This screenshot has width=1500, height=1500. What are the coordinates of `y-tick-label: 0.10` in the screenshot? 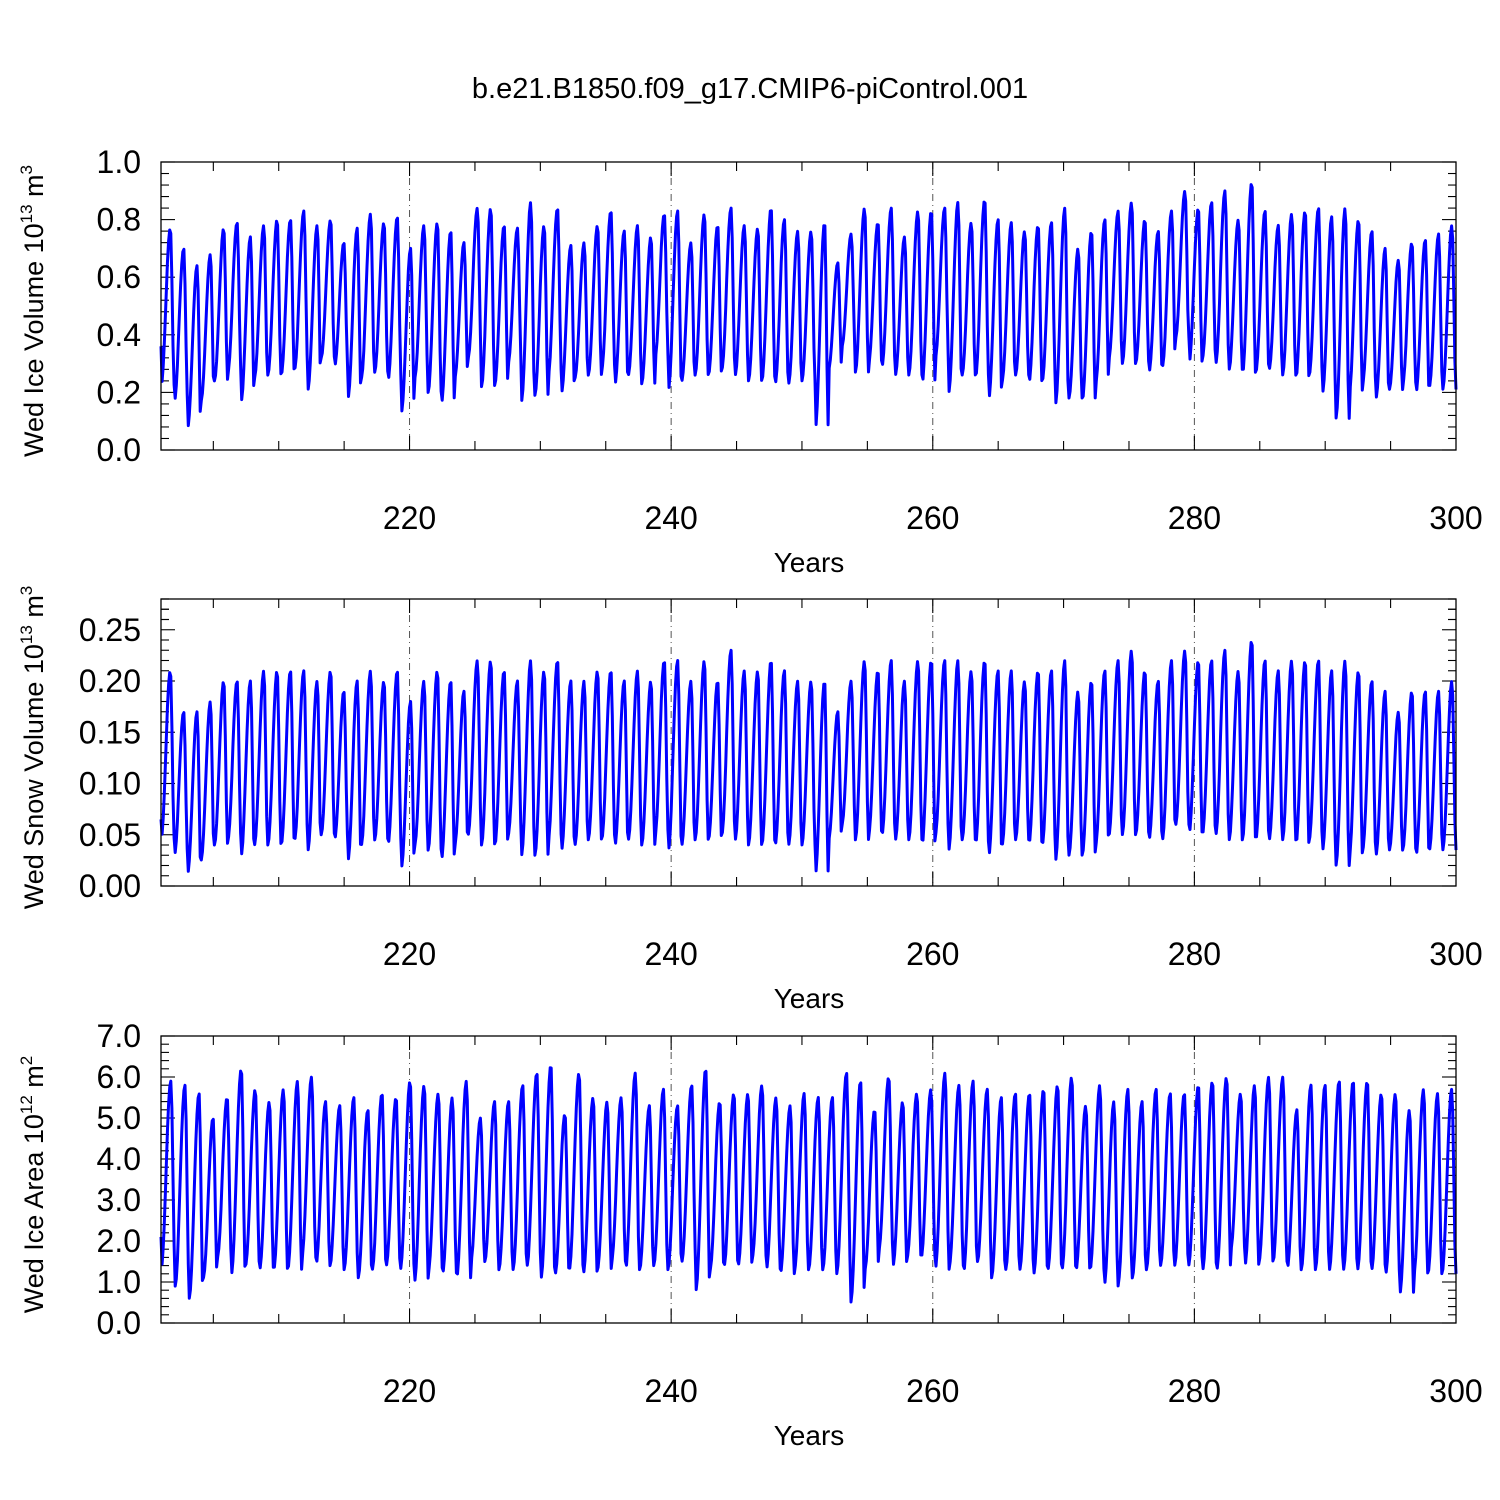 It's located at (110, 784).